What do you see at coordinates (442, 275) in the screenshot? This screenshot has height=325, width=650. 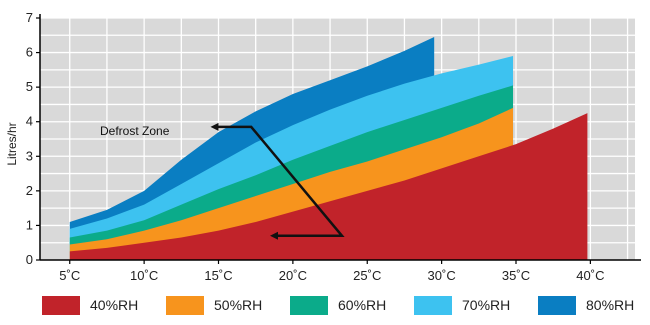 I see `x-tick-label: 30˚C` at bounding box center [442, 275].